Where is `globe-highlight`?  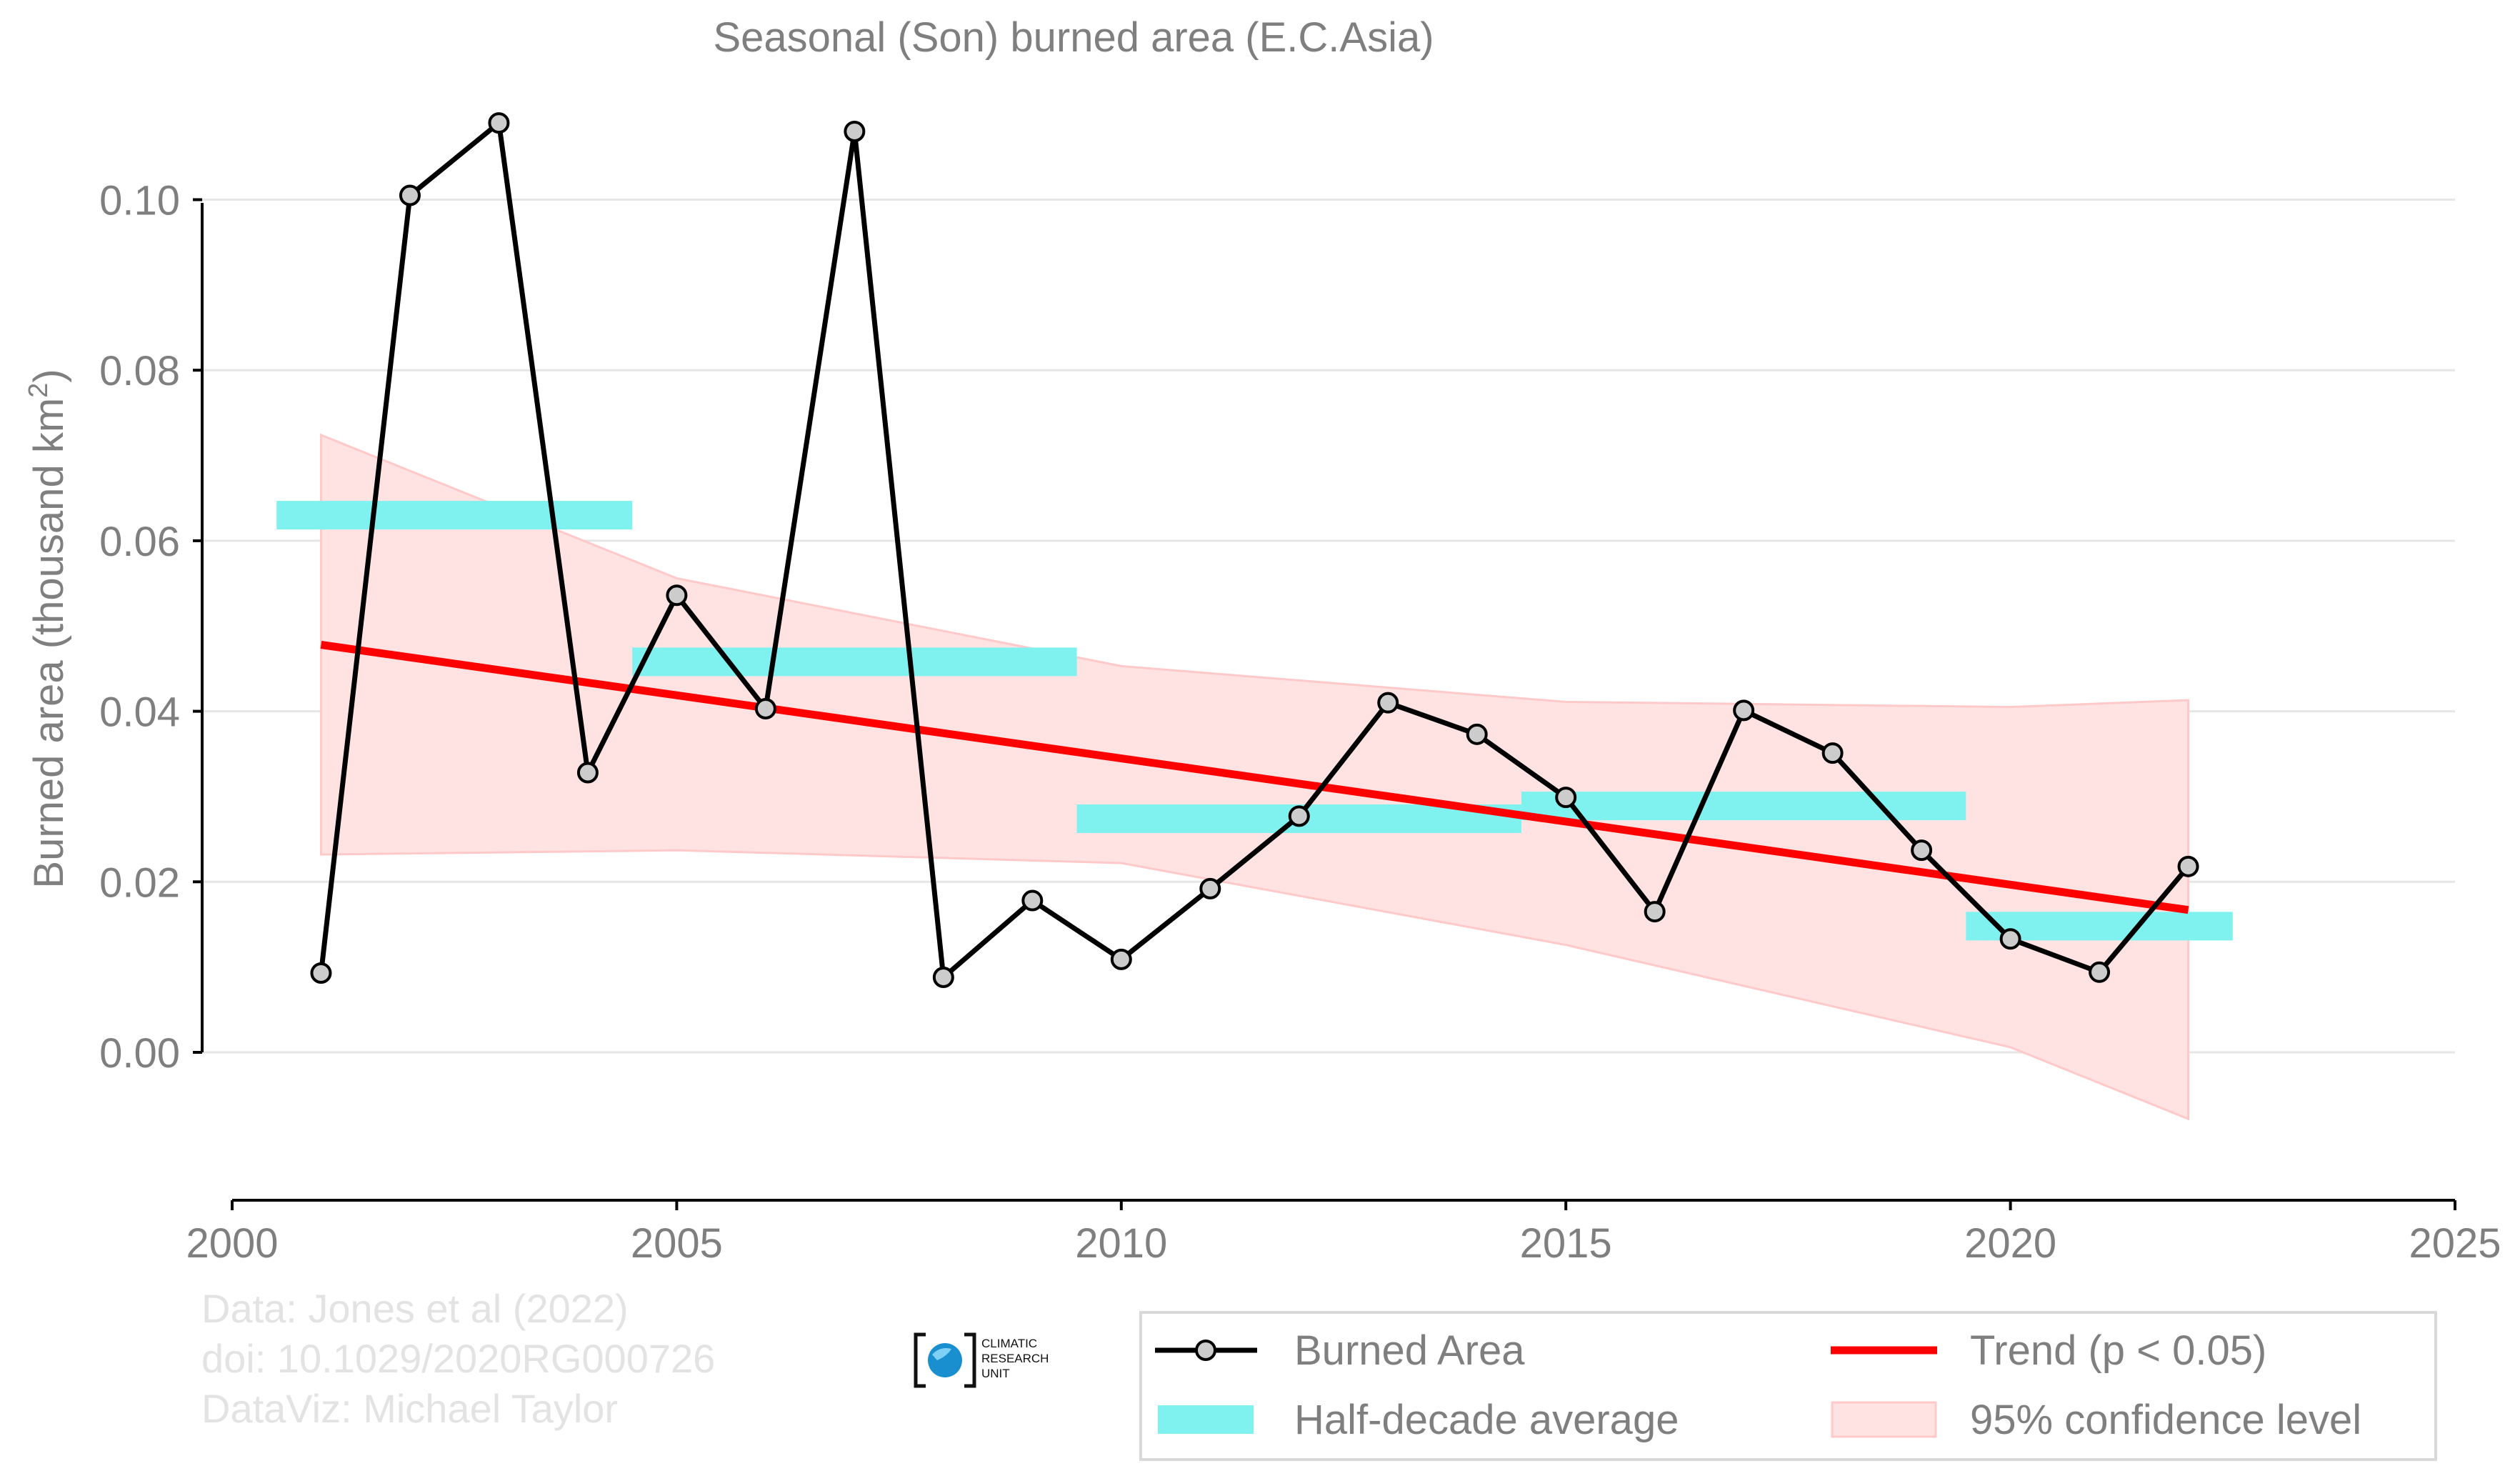 globe-highlight is located at coordinates (941, 1354).